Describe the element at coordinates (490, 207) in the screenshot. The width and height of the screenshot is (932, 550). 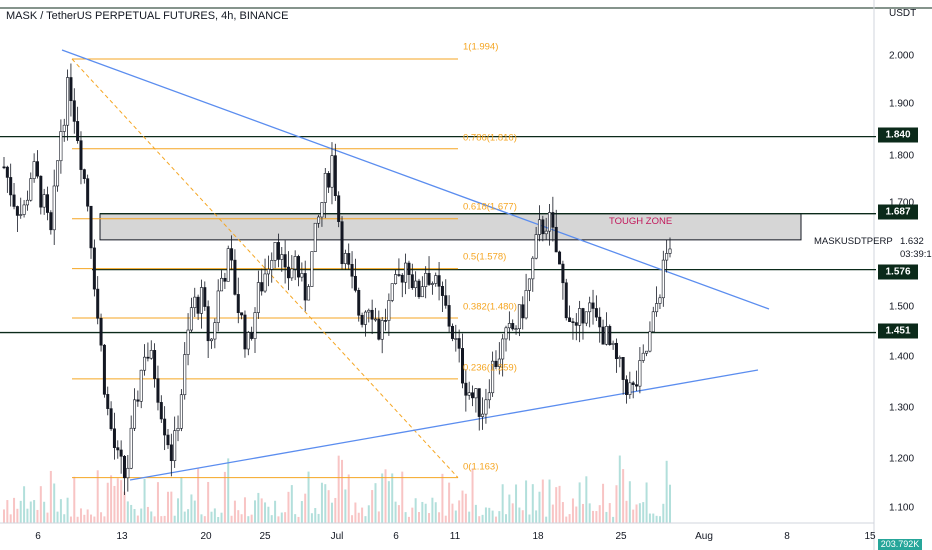
I see `fib-label: 0.618(1.677)` at that location.